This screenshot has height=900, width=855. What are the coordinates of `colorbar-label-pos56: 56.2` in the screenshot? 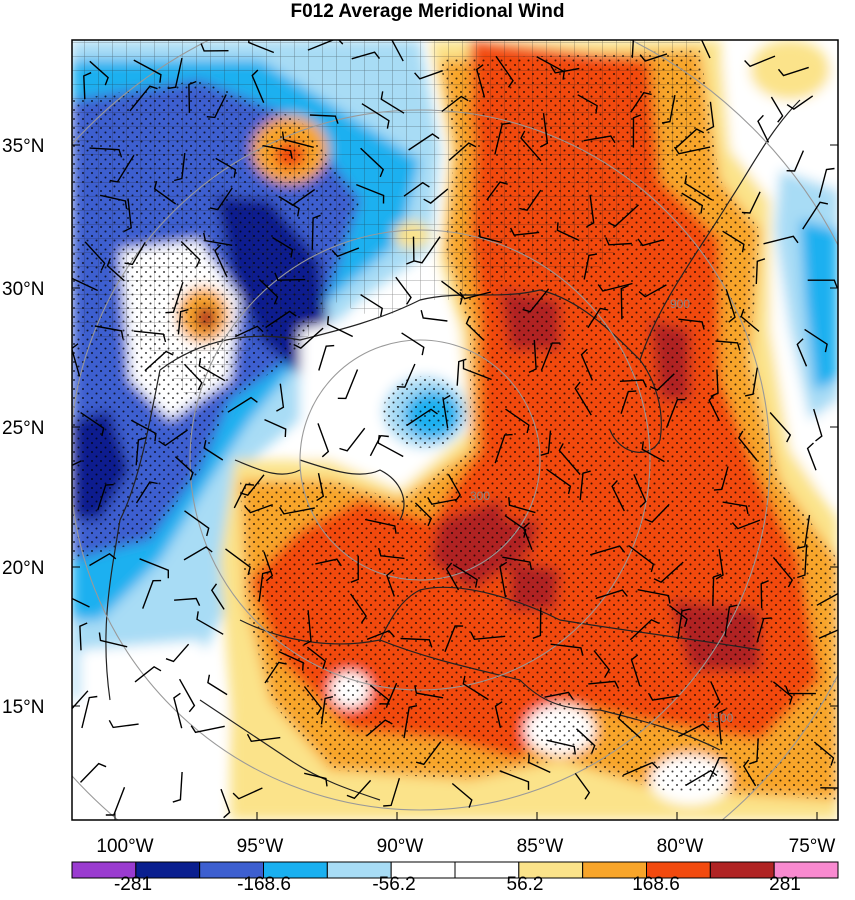 It's located at (525, 884).